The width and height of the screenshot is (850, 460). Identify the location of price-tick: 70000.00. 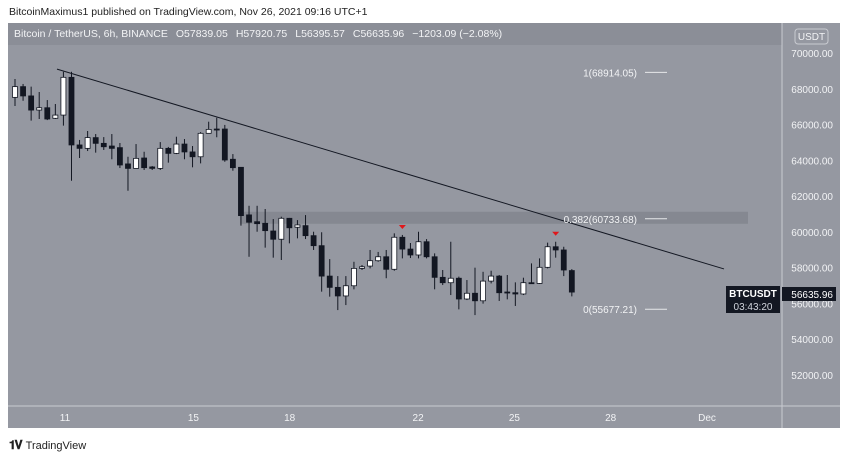
(812, 54).